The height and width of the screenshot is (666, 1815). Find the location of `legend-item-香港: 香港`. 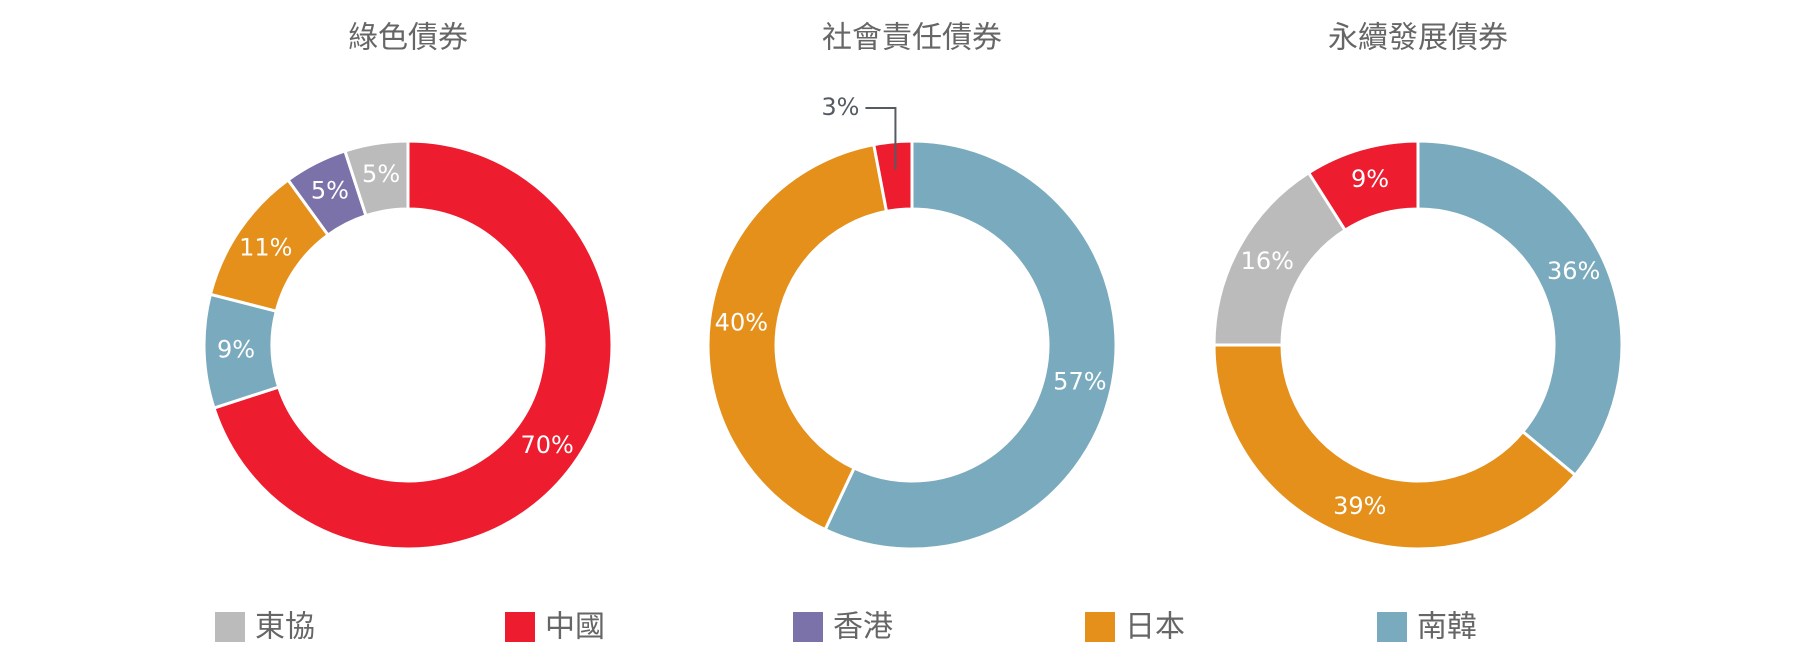

legend-item-香港: 香港 is located at coordinates (843, 627).